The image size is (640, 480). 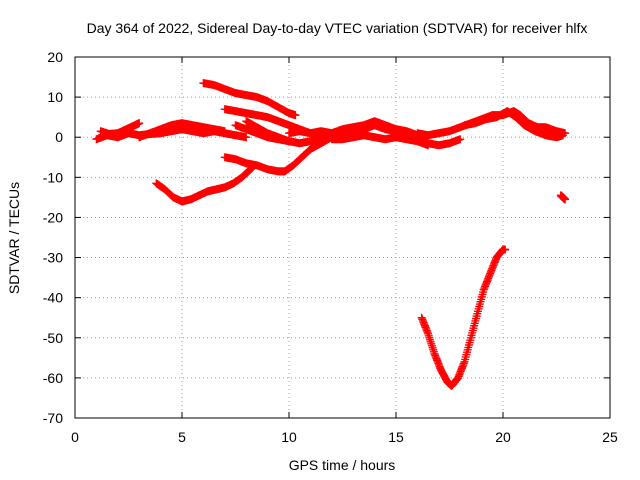 I want to click on series-arc12, so click(x=463, y=317).